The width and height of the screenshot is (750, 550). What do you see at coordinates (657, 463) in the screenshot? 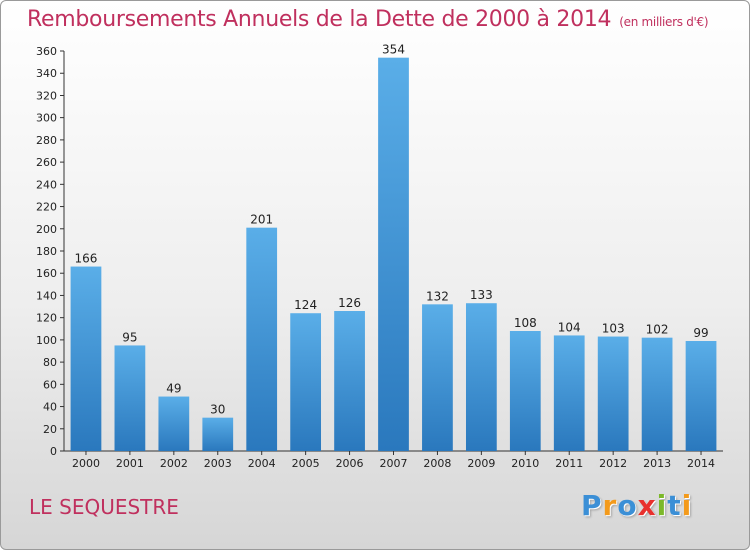
I see `x-tick-label: 2013` at bounding box center [657, 463].